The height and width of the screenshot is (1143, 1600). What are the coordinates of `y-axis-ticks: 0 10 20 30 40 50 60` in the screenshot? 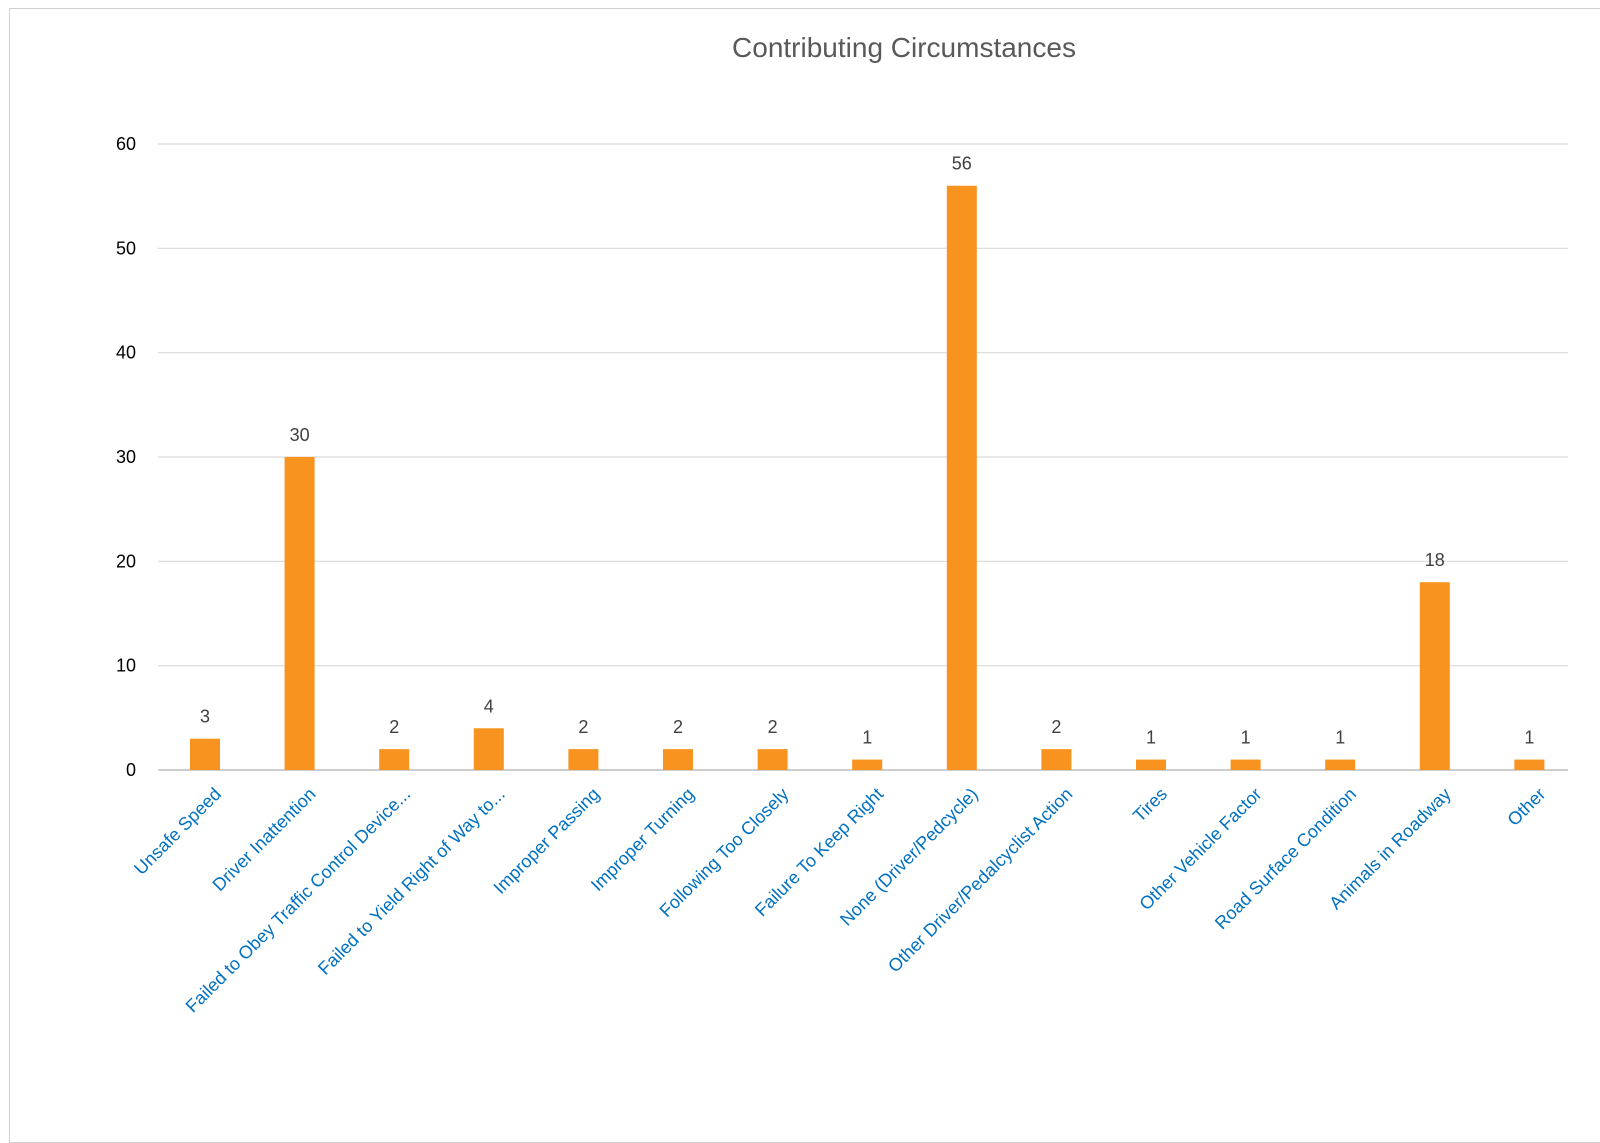 It's located at (126, 457).